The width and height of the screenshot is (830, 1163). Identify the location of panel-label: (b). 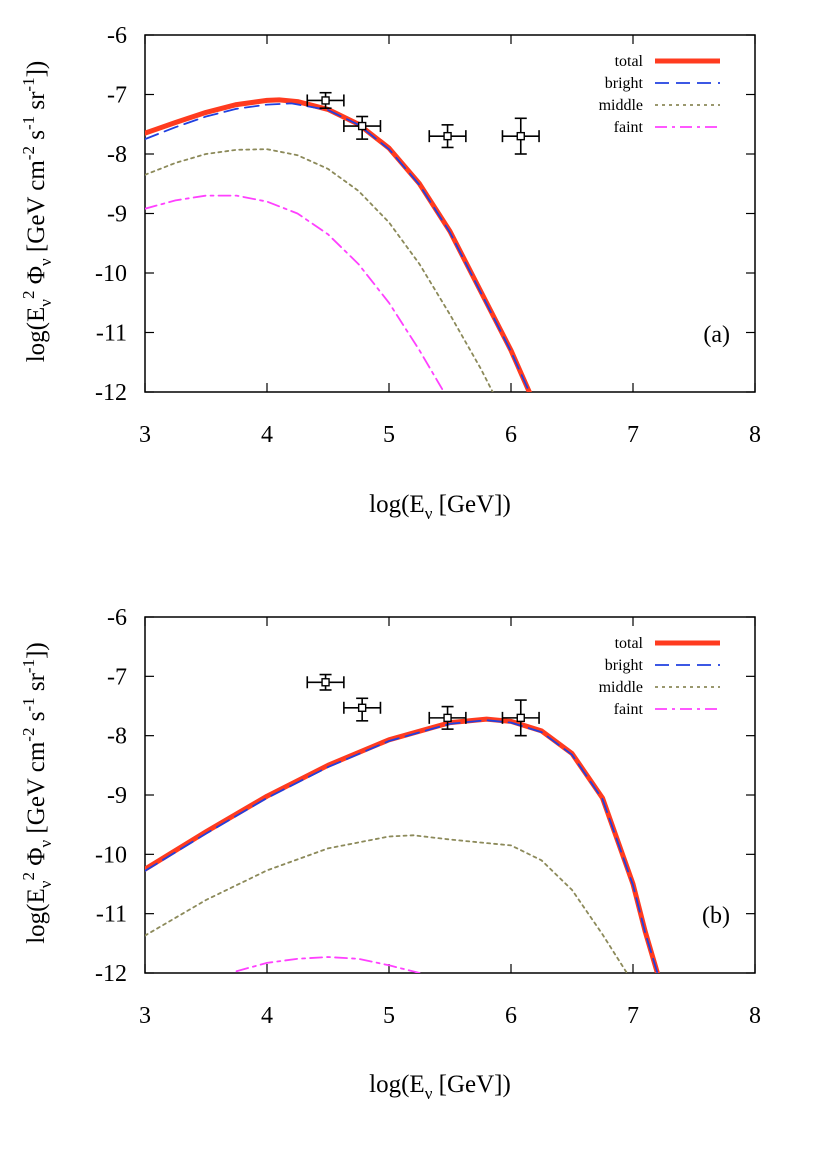
(716, 916).